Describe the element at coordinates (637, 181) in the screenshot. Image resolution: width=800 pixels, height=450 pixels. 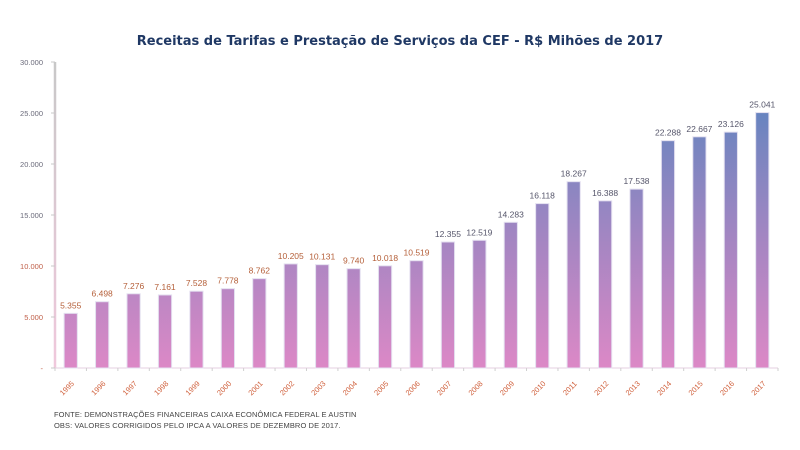
I see `data-label: 17.538` at that location.